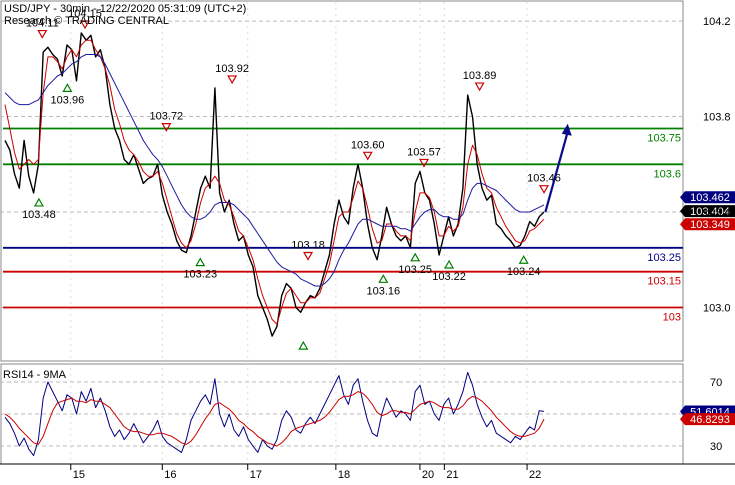  Describe the element at coordinates (415, 270) in the screenshot. I see `low-marker-label: 103.25` at that location.